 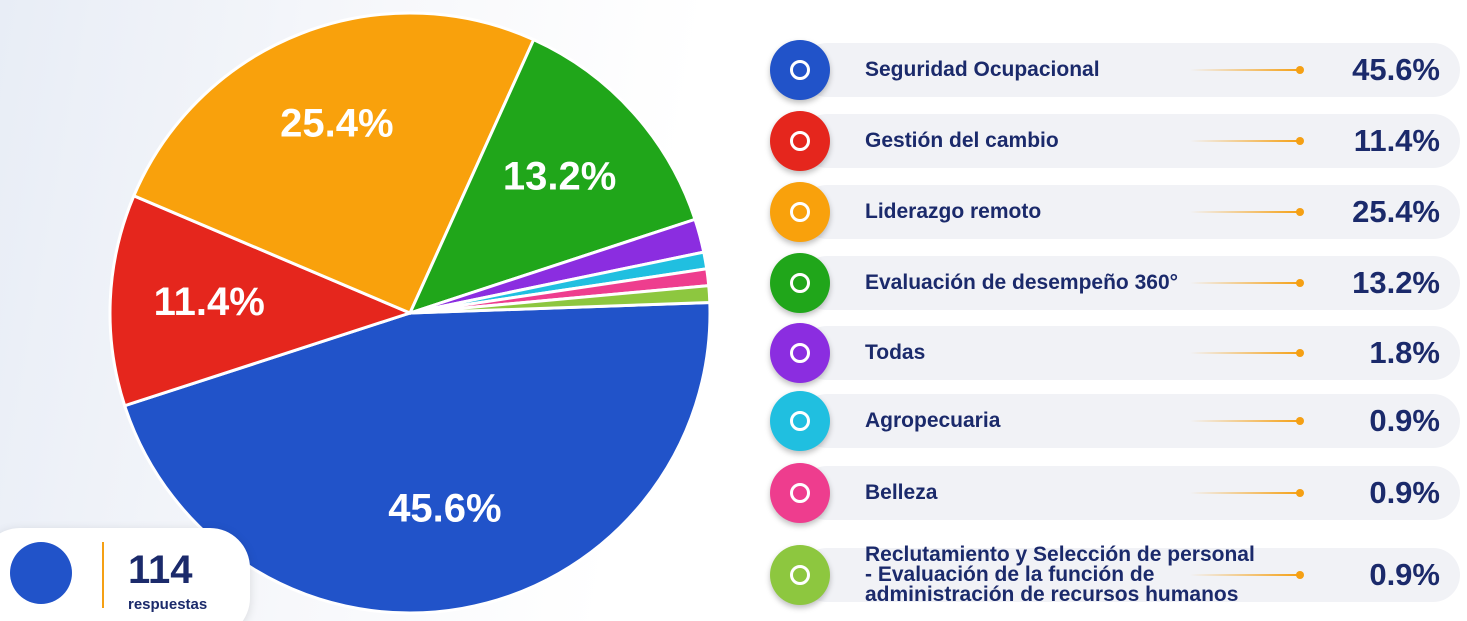 What do you see at coordinates (160, 570) in the screenshot?
I see `total-count: 114` at bounding box center [160, 570].